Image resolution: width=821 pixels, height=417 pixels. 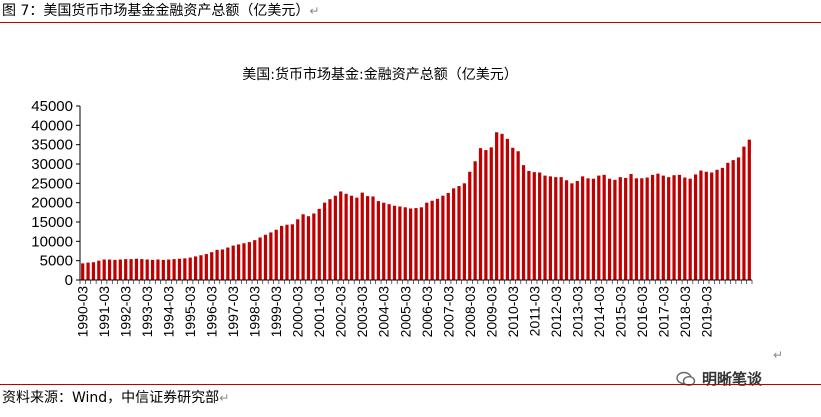 What do you see at coordinates (52, 164) in the screenshot?
I see `y-tick-label: 30000` at bounding box center [52, 164].